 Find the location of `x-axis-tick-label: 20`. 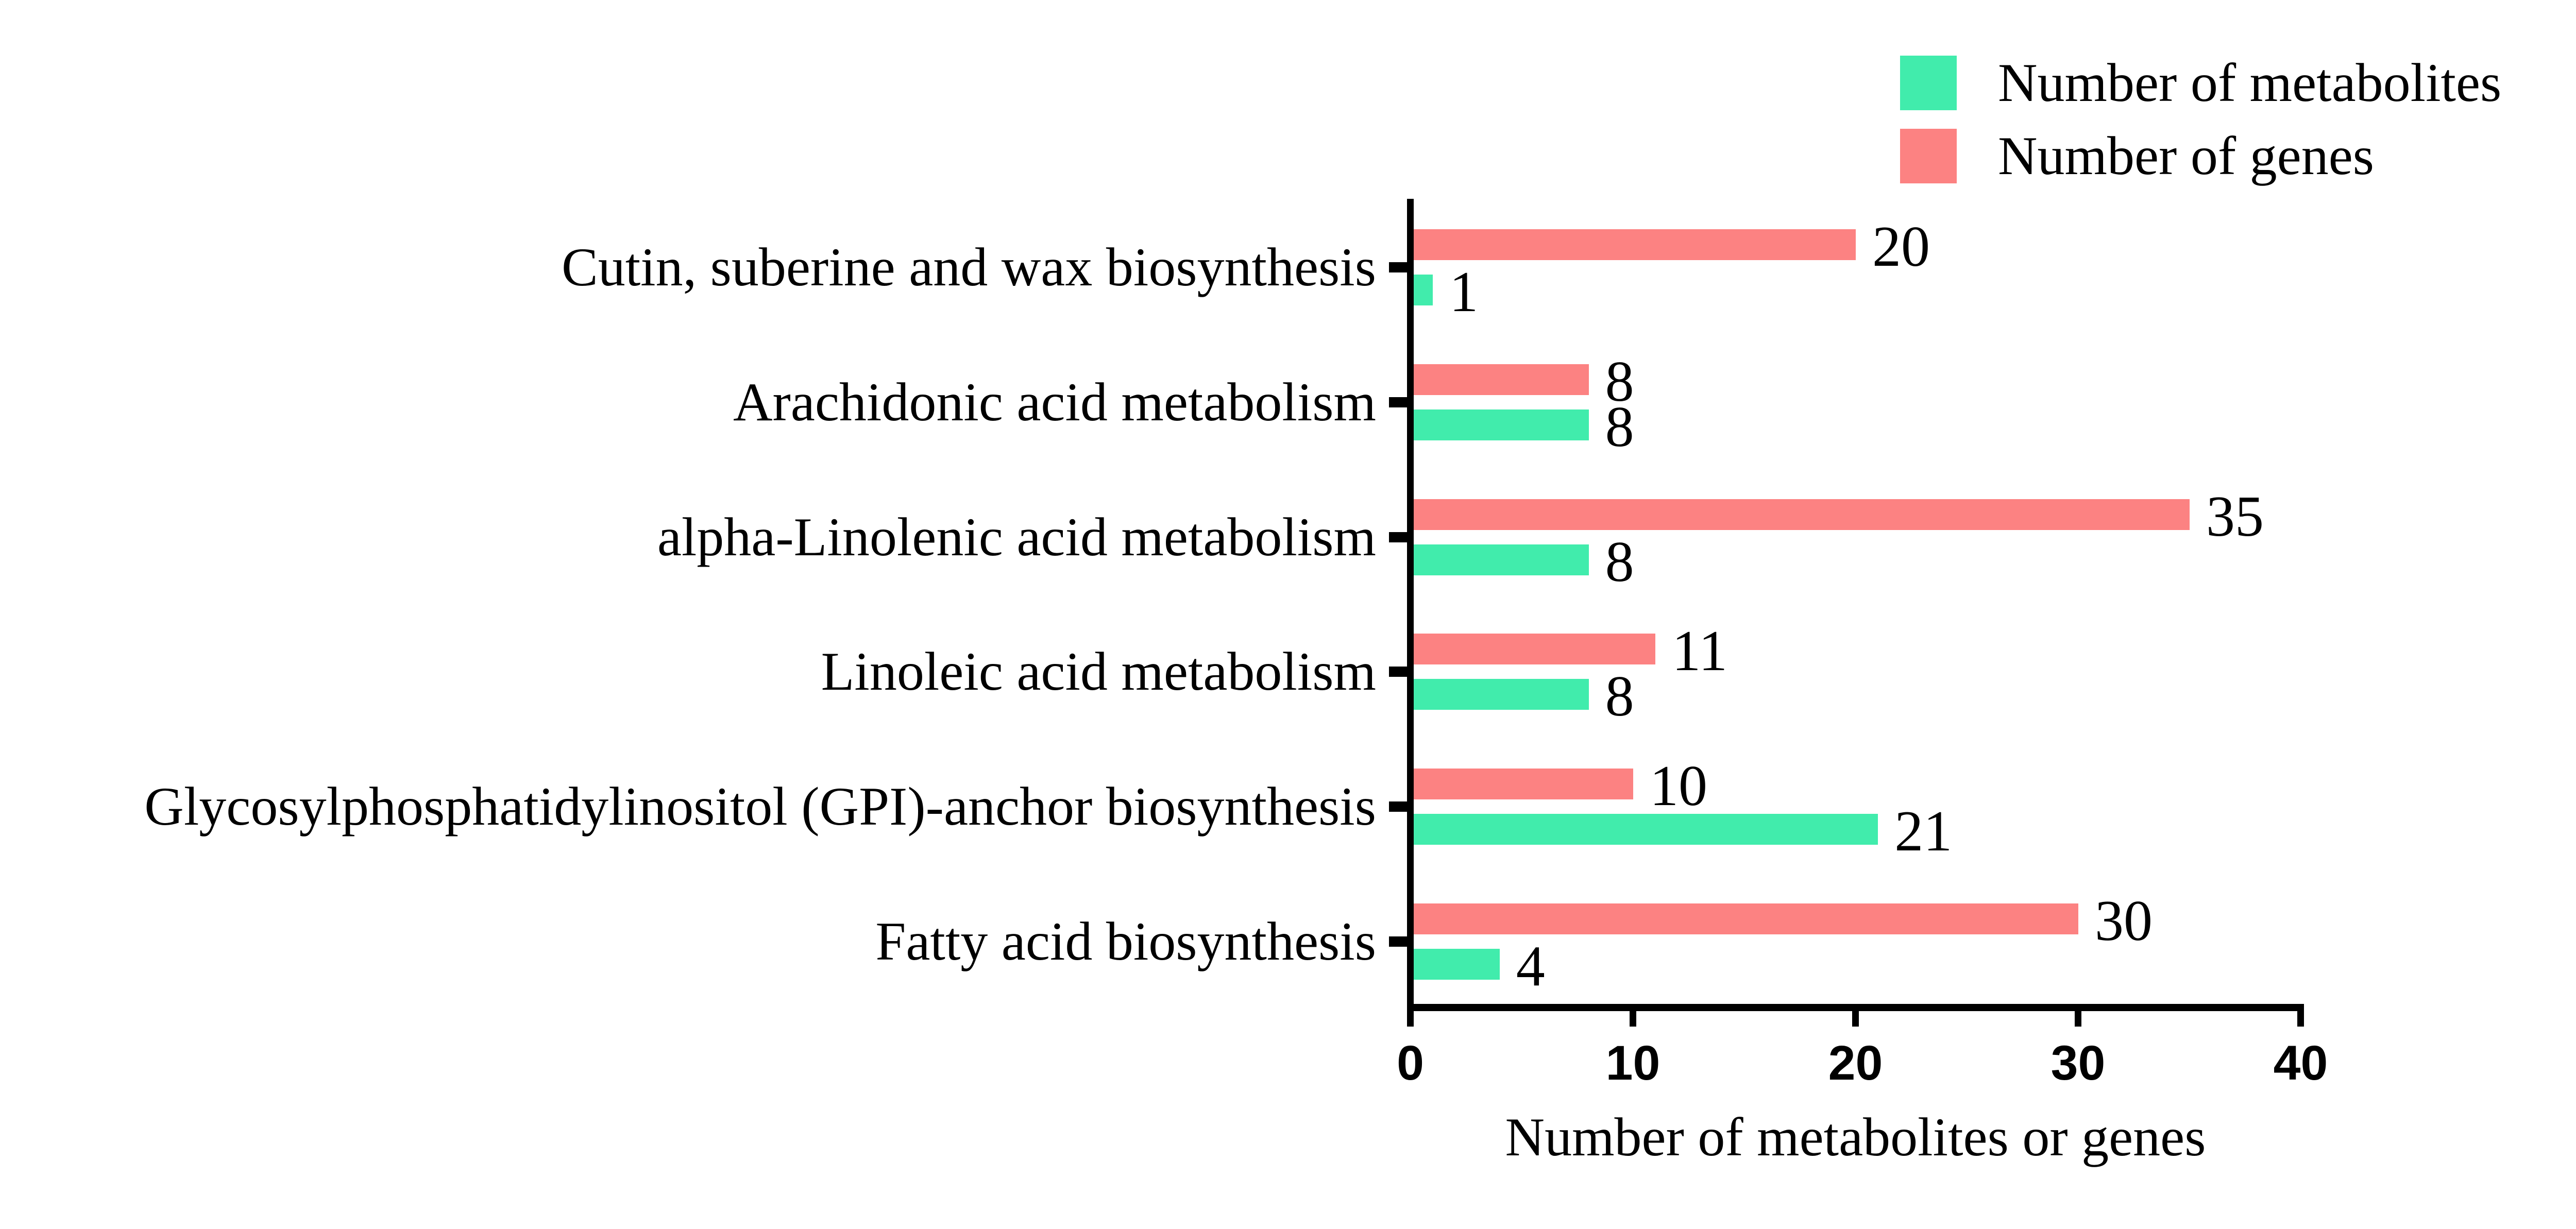

x-axis-tick-label: 20 is located at coordinates (1855, 1063).